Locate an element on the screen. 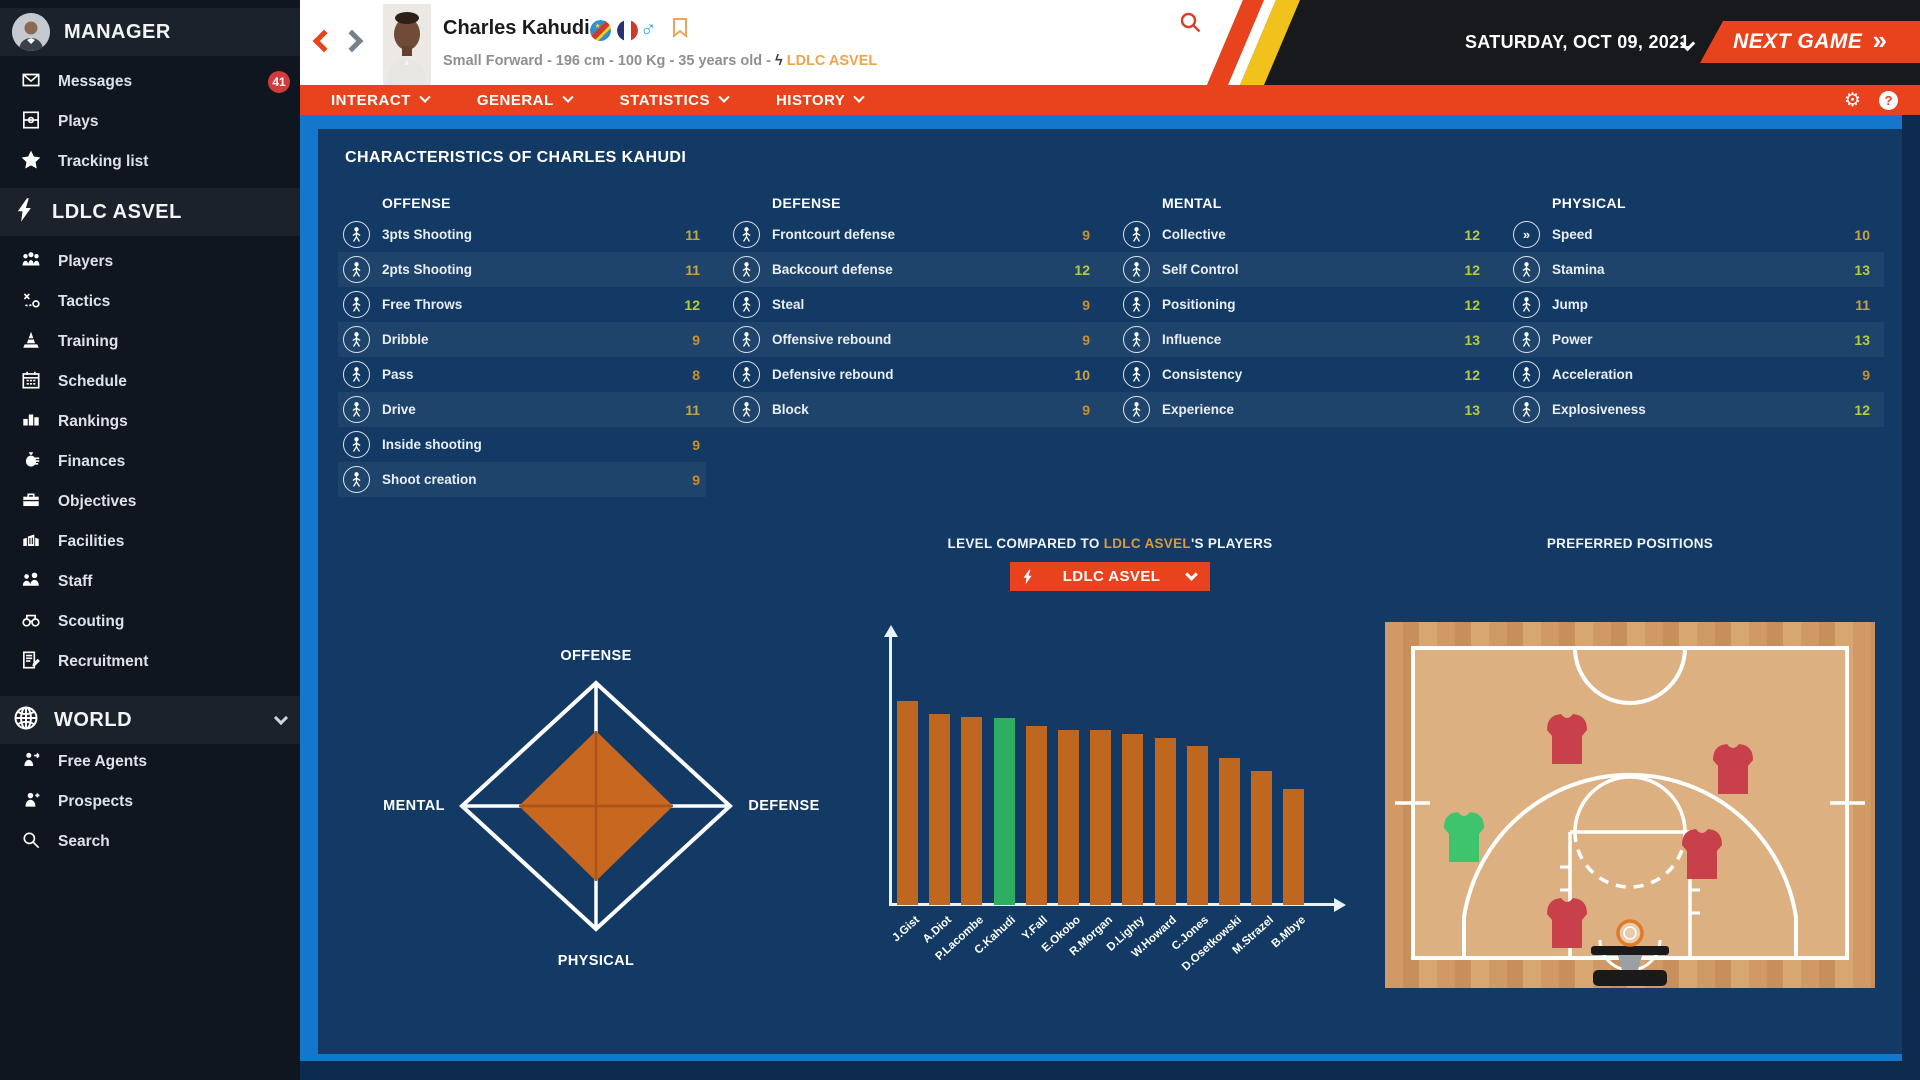 This screenshot has width=1920, height=1080. player-club-link: LDLC ASVEL is located at coordinates (832, 61).